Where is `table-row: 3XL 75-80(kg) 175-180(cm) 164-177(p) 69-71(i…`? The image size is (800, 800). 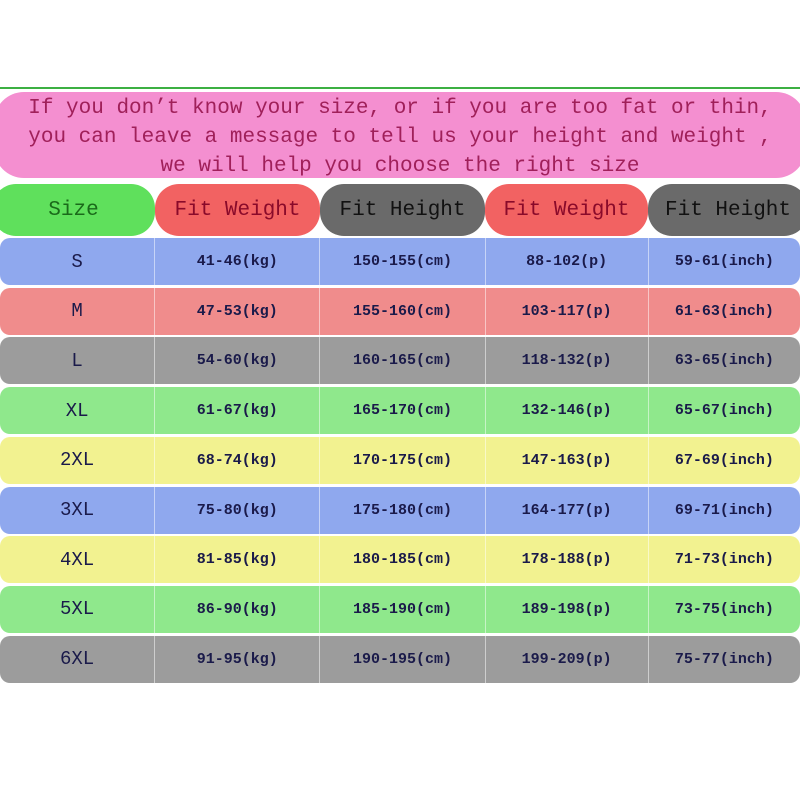
table-row: 3XL 75-80(kg) 175-180(cm) 164-177(p) 69-71(i… is located at coordinates (400, 510).